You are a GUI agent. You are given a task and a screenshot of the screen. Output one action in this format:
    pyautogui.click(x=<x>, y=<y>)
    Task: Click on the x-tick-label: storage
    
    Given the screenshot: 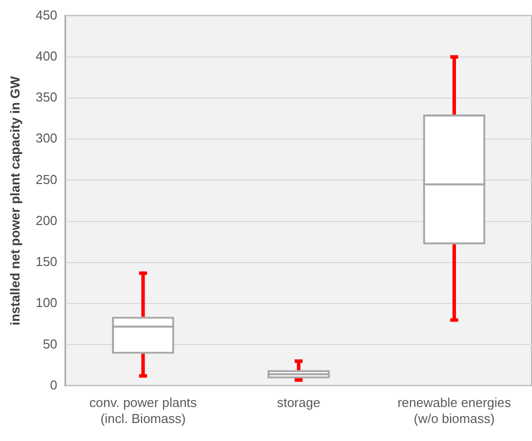 What is the action you would take?
    pyautogui.click(x=298, y=402)
    